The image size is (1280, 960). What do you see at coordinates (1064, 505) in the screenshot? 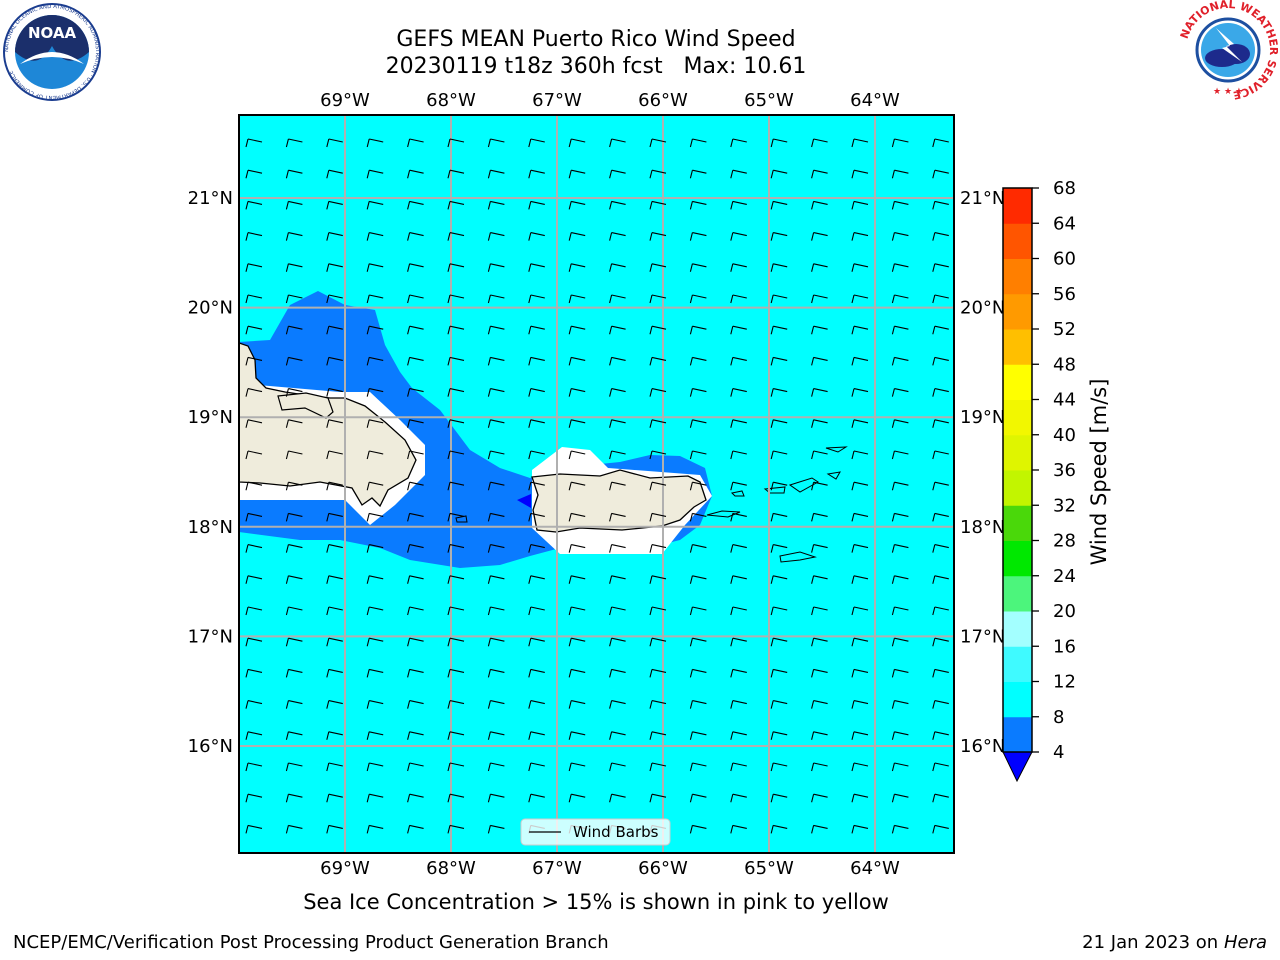
I see `colorbar-tick-label: 32` at bounding box center [1064, 505].